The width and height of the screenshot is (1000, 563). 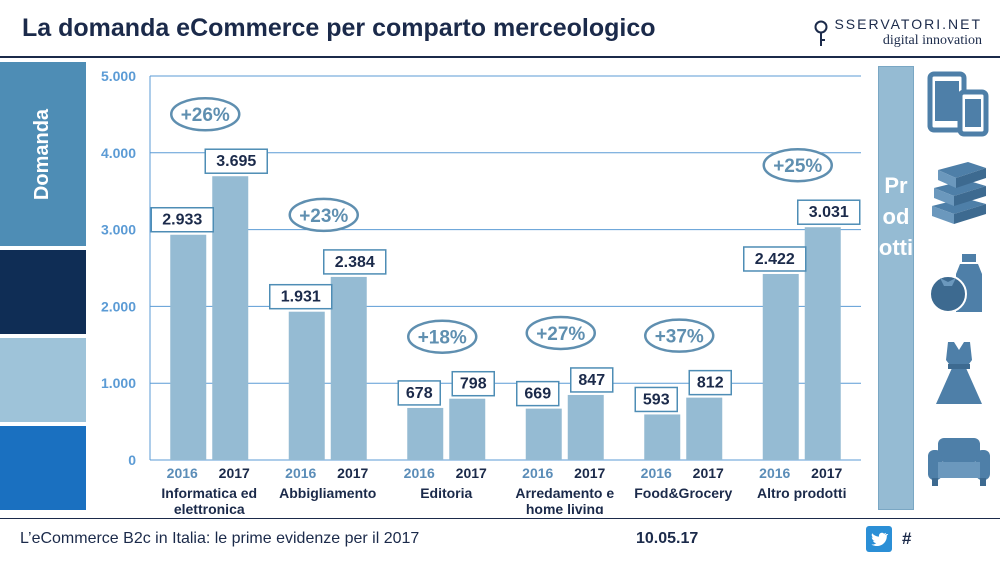 What do you see at coordinates (955, 283) in the screenshot?
I see `food-icon` at bounding box center [955, 283].